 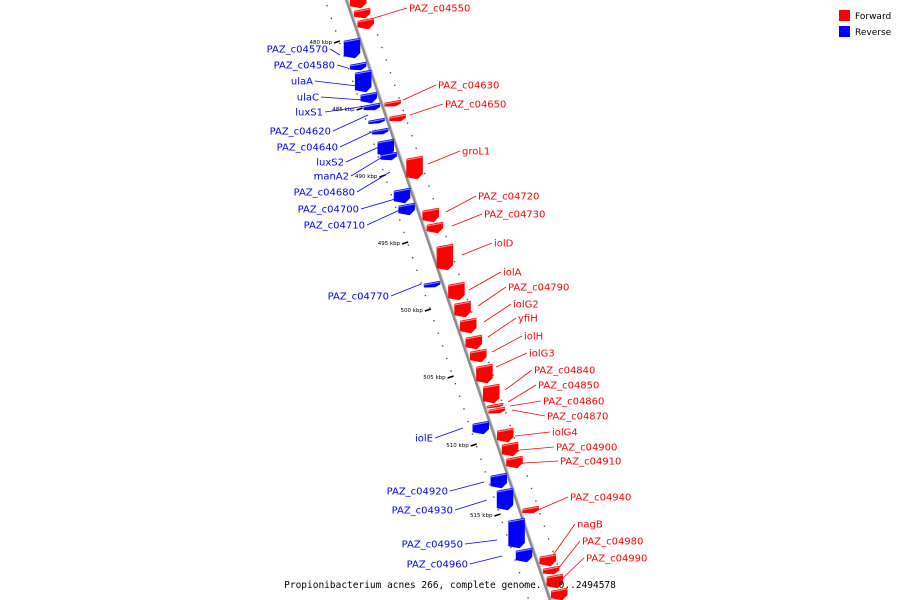 What do you see at coordinates (475, 105) in the screenshot?
I see `forward-gene-label: PAZ_c04650` at bounding box center [475, 105].